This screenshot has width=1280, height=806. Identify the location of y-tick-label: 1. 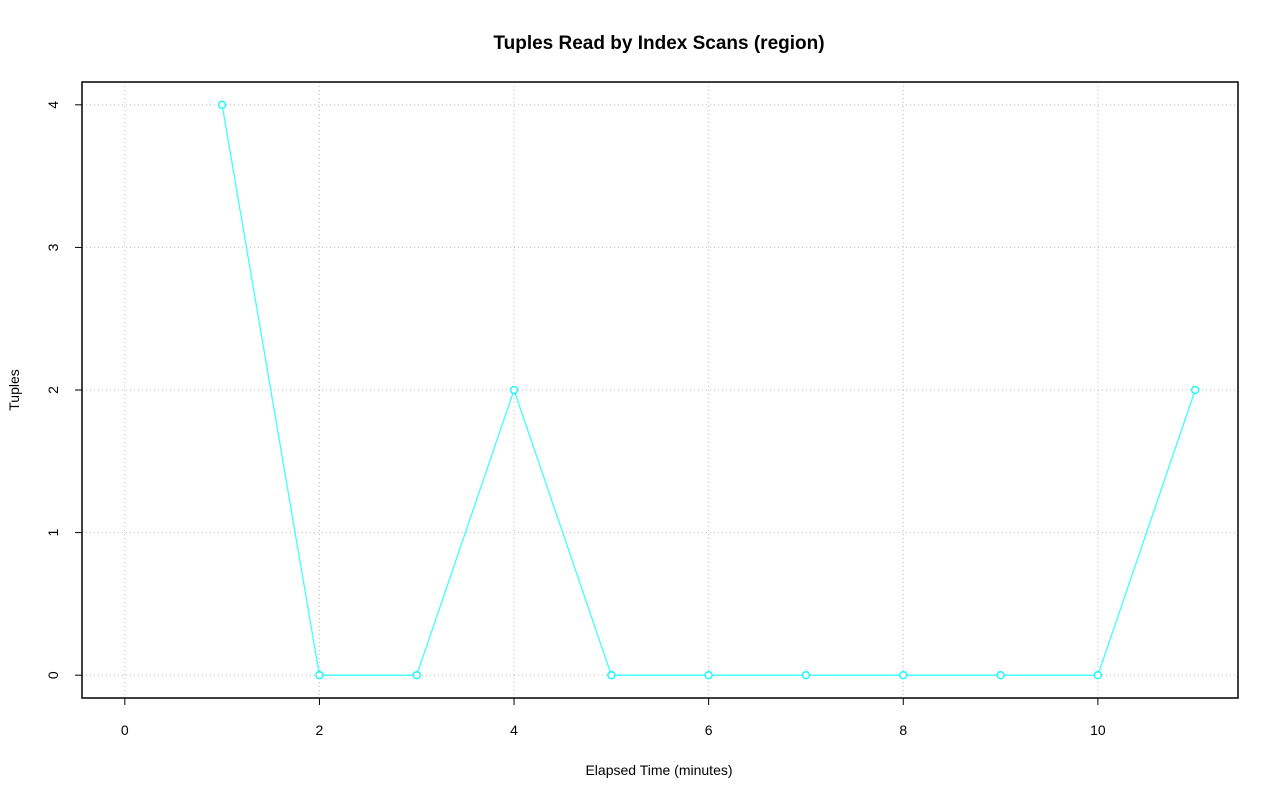
(53, 532).